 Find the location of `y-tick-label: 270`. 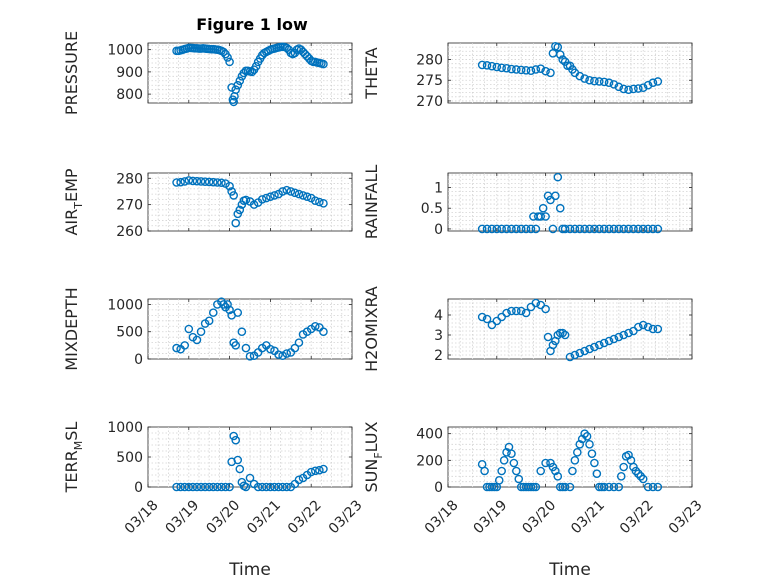

y-tick-label: 270 is located at coordinates (129, 206).